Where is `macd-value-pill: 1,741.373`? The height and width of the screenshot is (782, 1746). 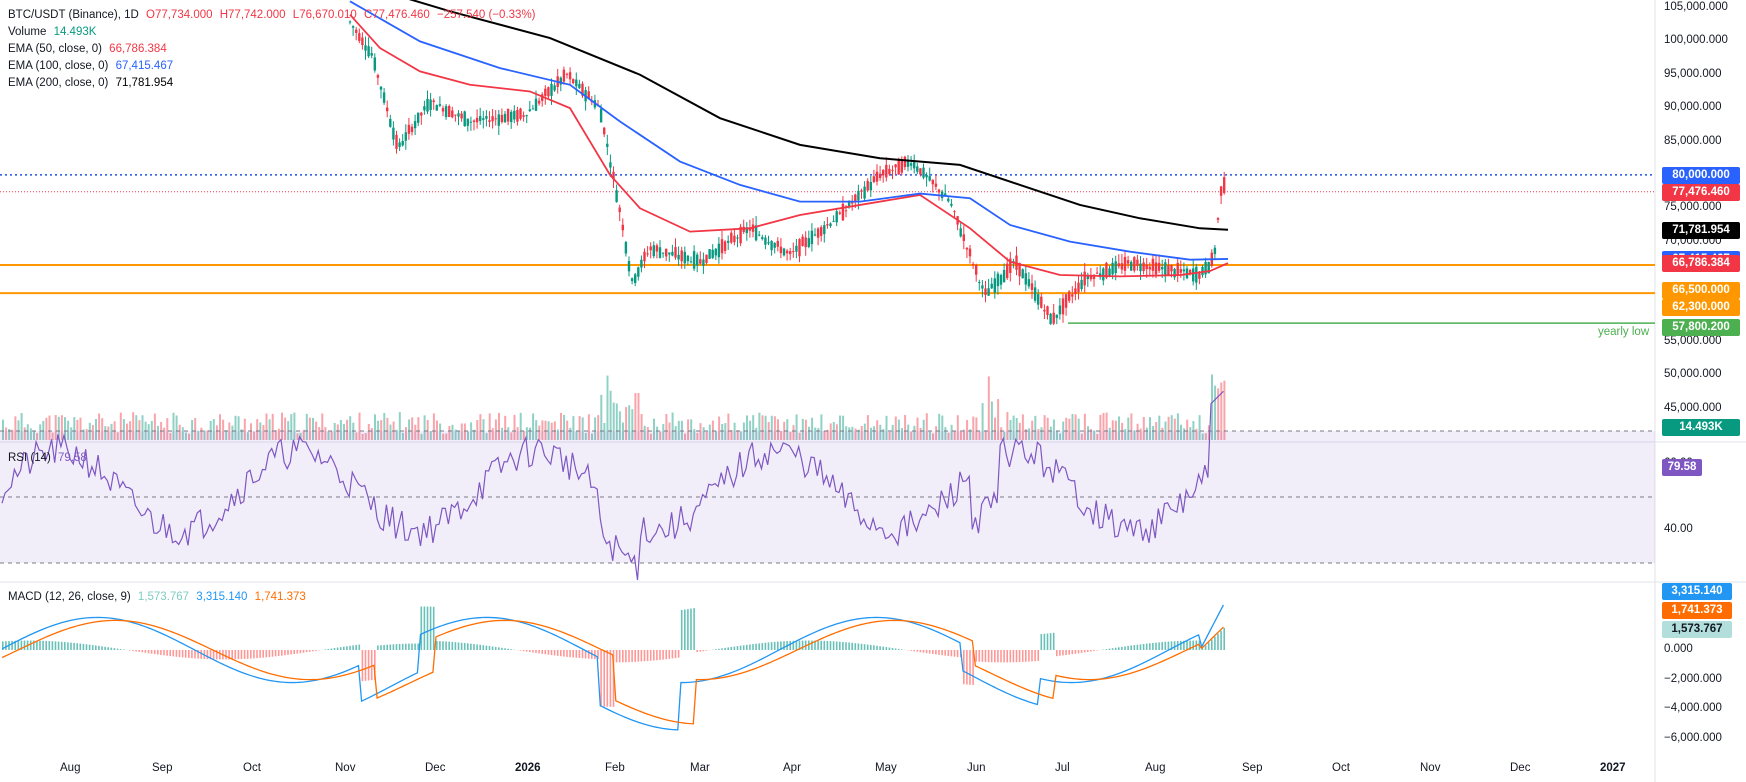 macd-value-pill: 1,741.373 is located at coordinates (1697, 610).